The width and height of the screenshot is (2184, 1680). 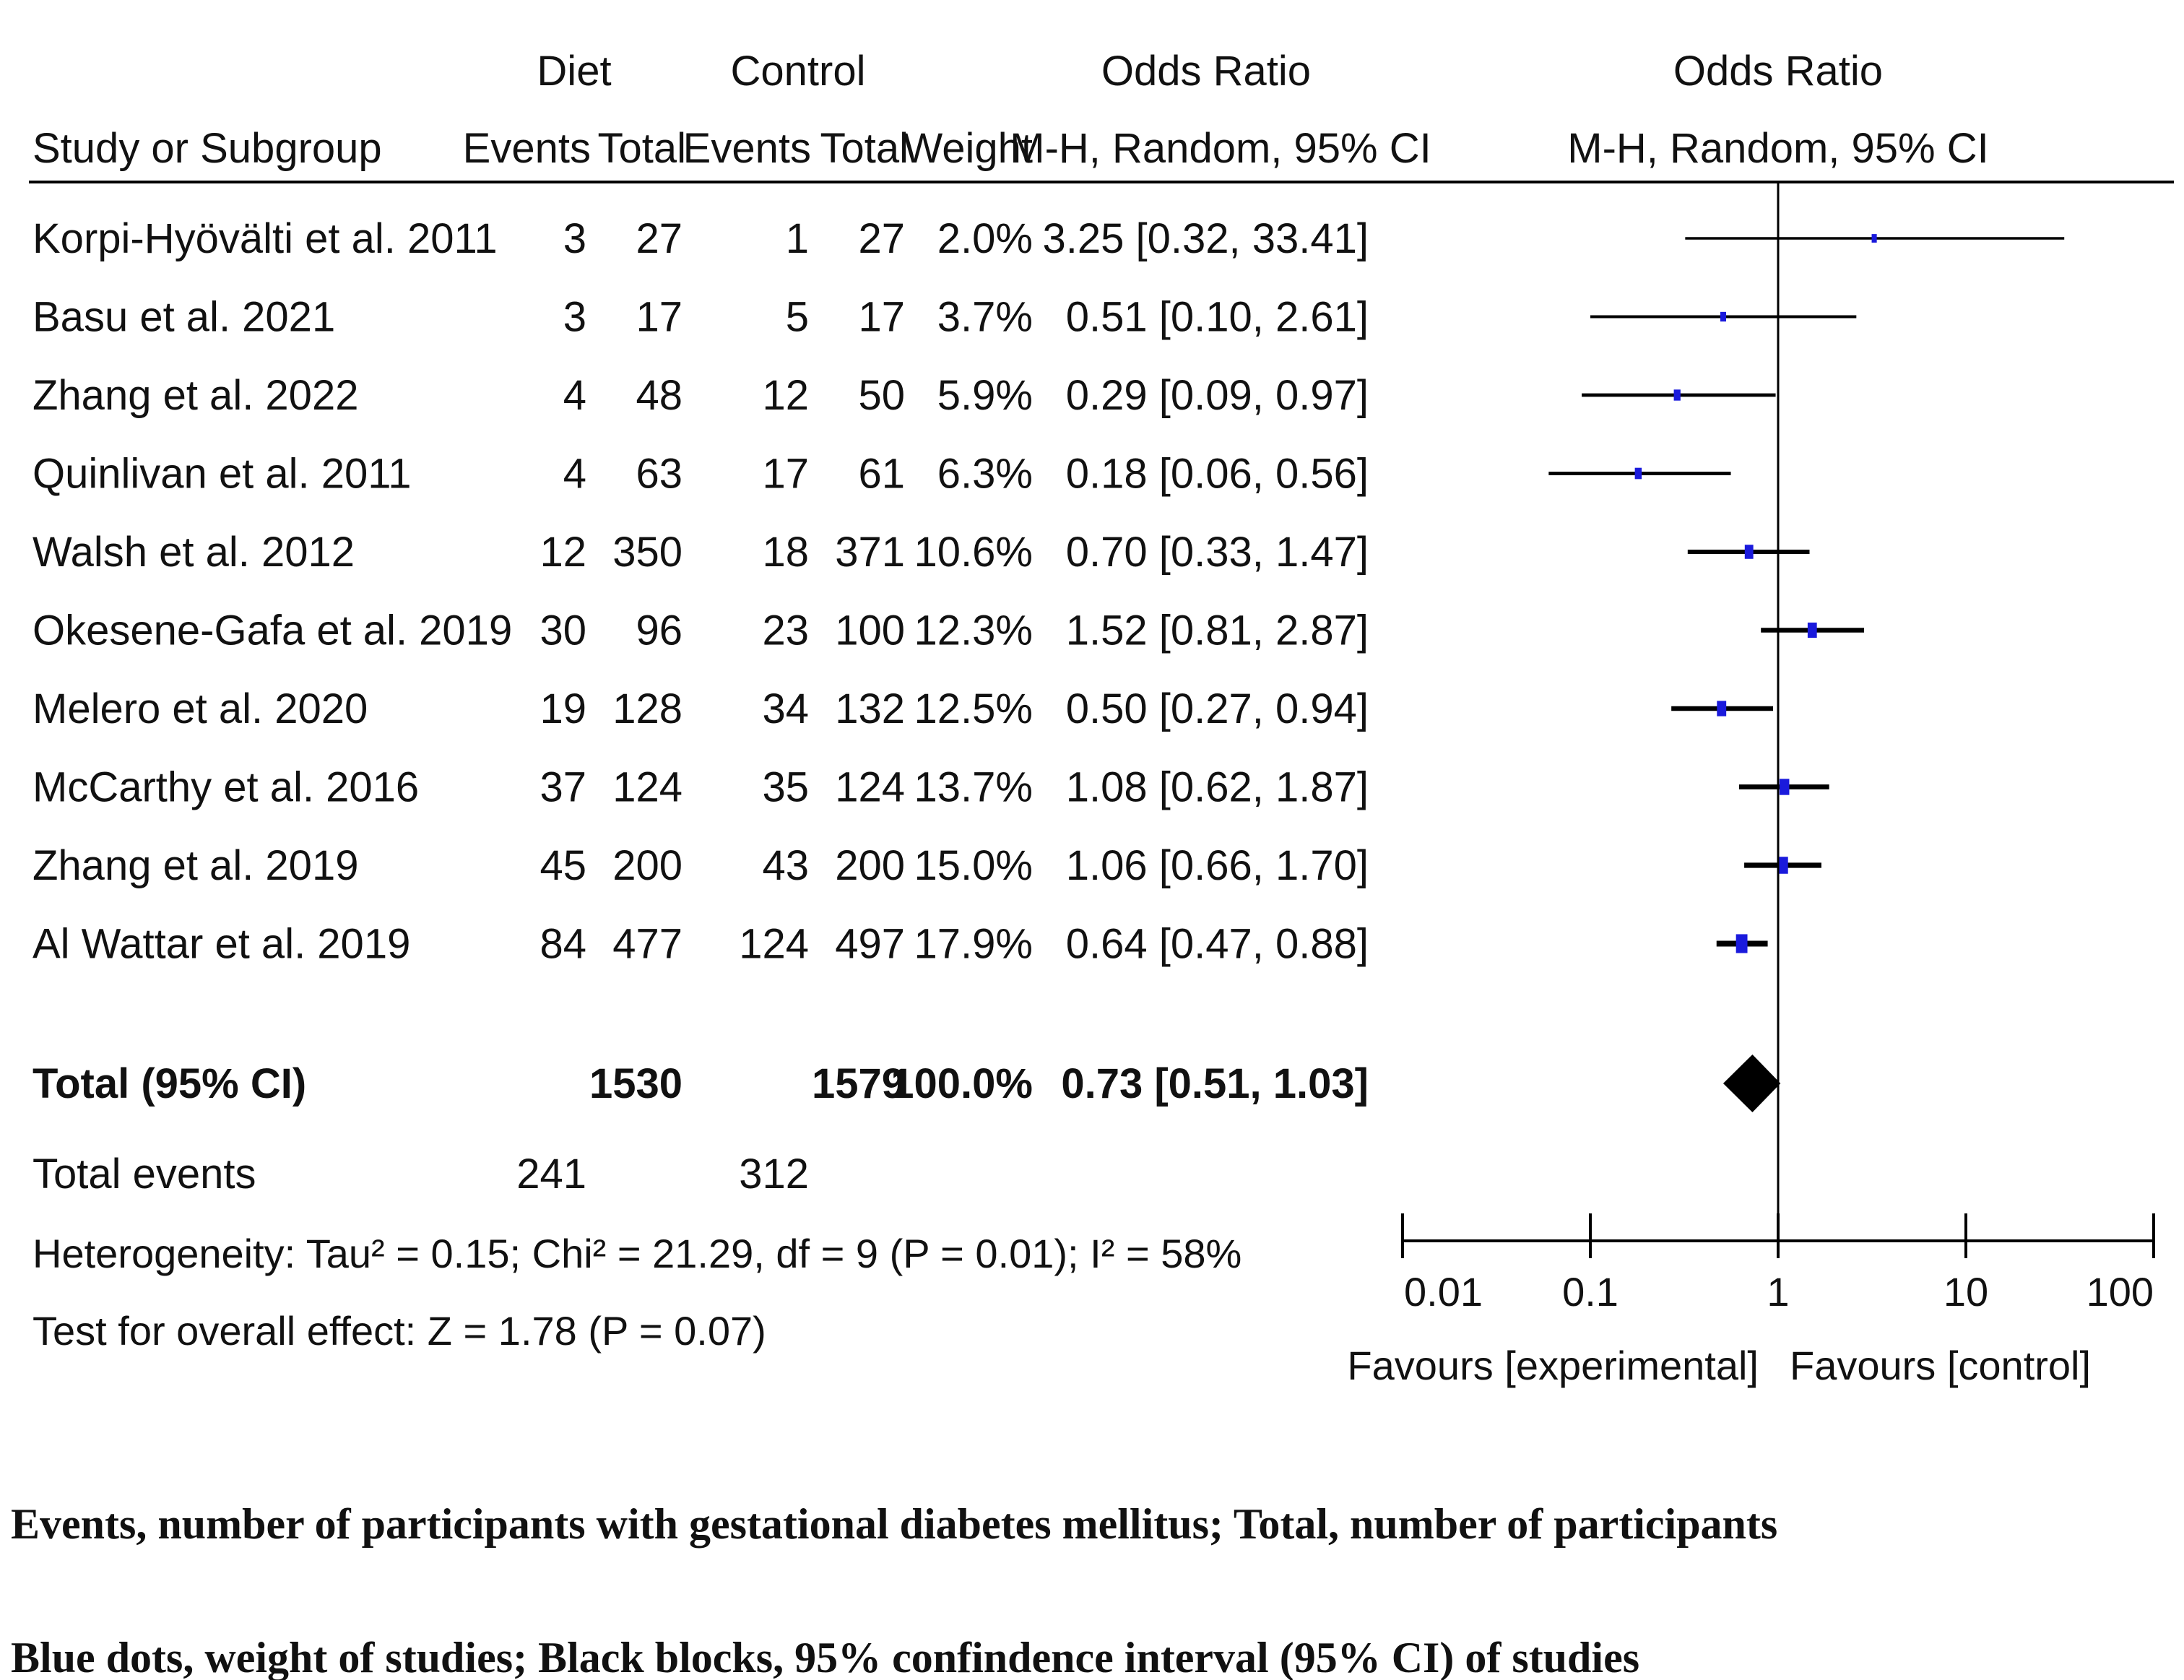 I want to click on cell-total-control: 27, so click(x=881, y=238).